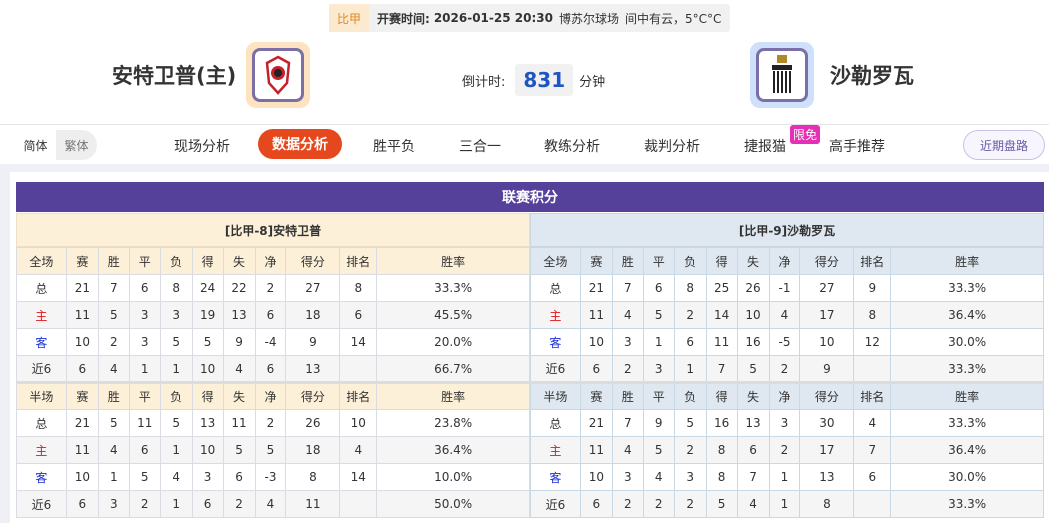 This screenshot has height=523, width=1049. What do you see at coordinates (827, 369) in the screenshot?
I see `table-cell: 9` at bounding box center [827, 369].